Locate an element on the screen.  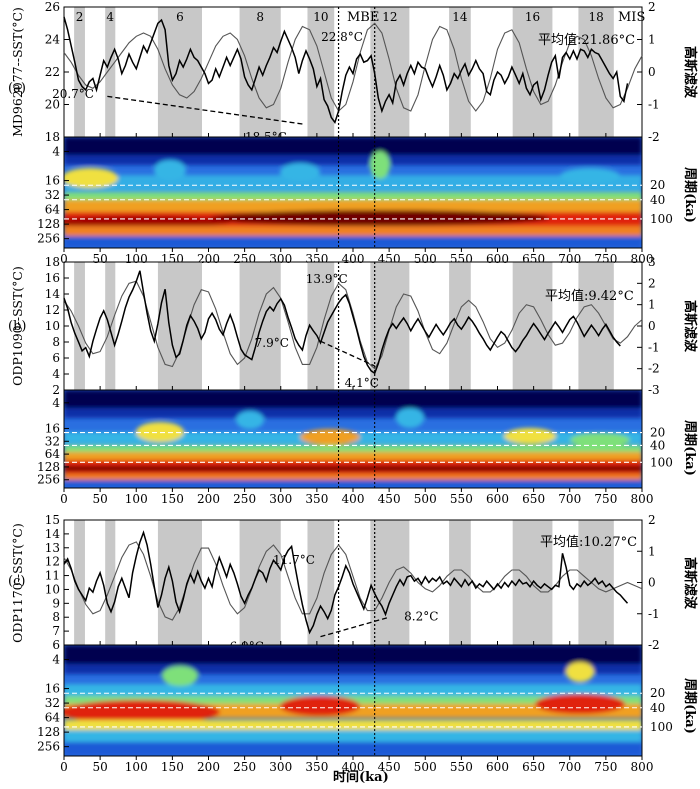
wavelet-c-blobs is located at coordinates (353, 700).